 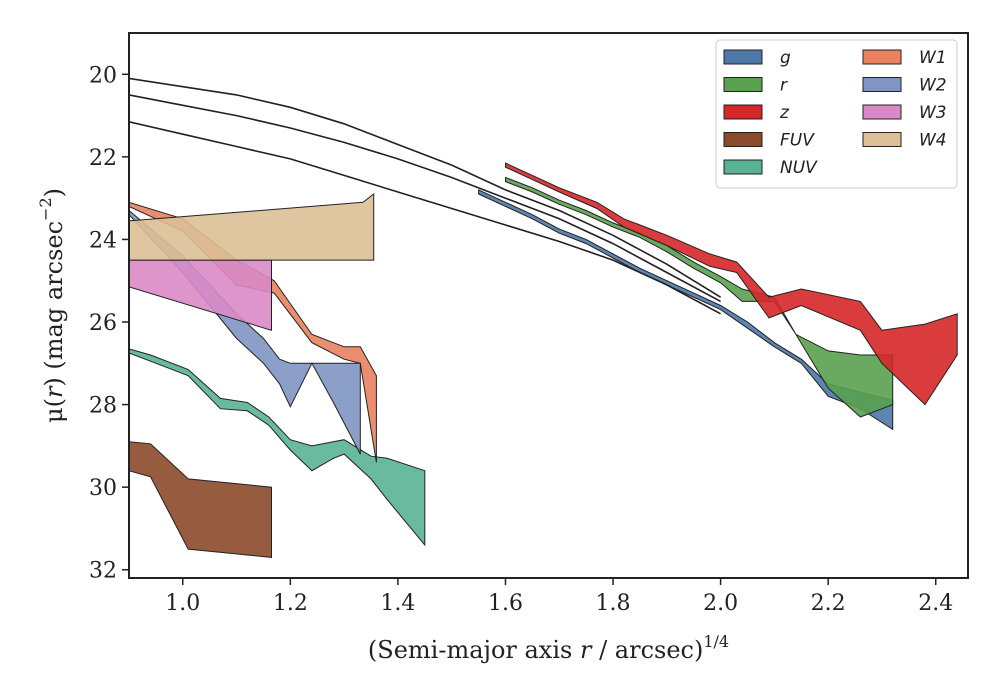 I want to click on legend-label-g: g, so click(x=785, y=58).